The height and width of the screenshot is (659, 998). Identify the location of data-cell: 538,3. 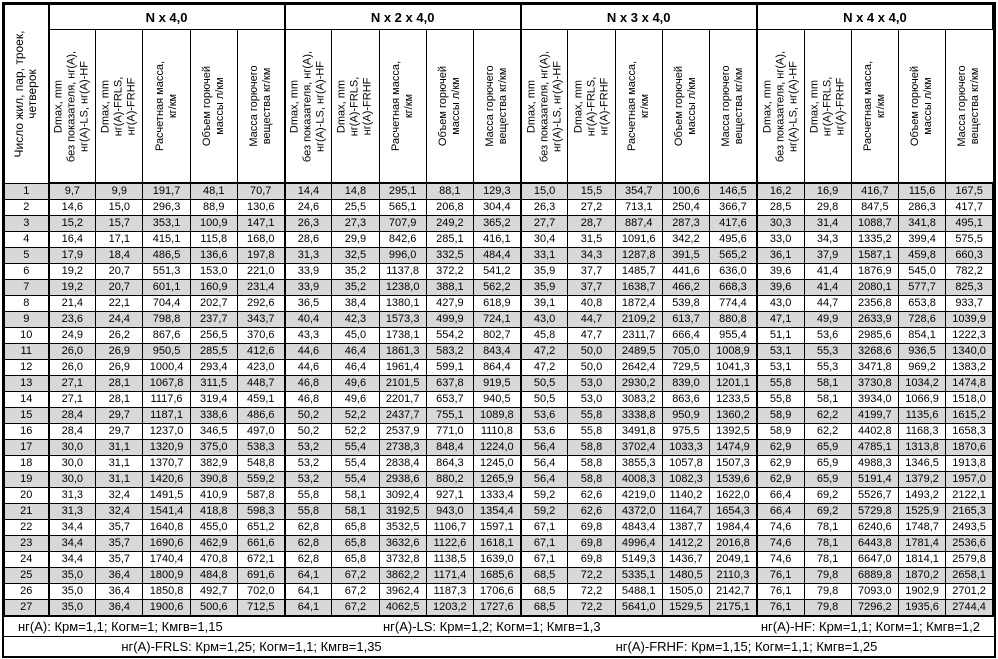
(261, 447).